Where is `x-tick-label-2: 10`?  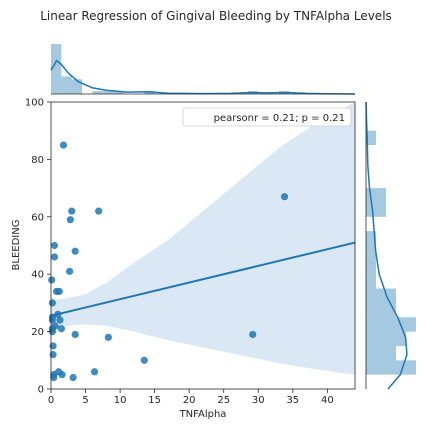
x-tick-label-2: 10 is located at coordinates (120, 400).